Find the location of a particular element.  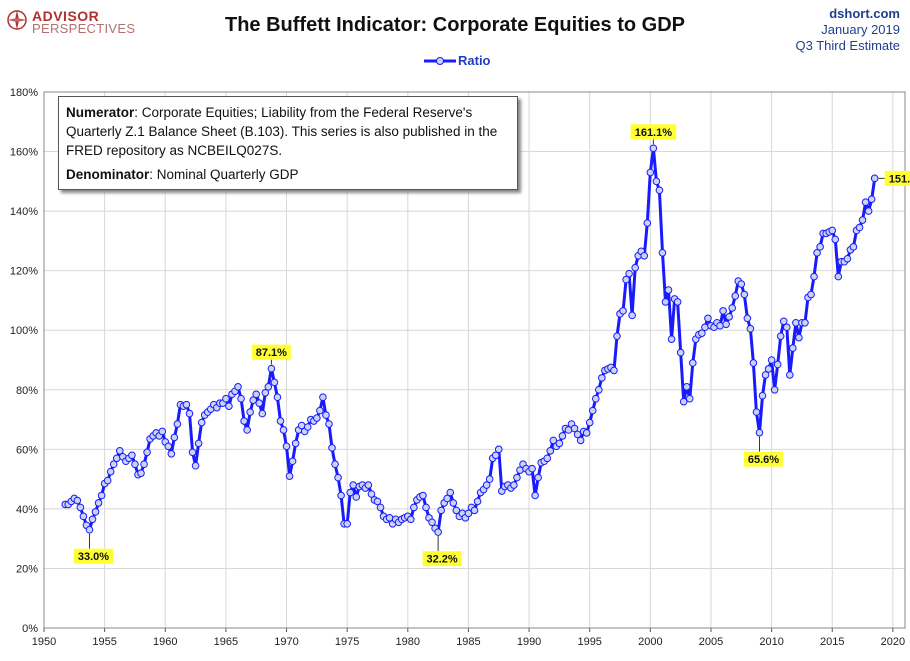

callout-label: 65.6% is located at coordinates (763, 460).